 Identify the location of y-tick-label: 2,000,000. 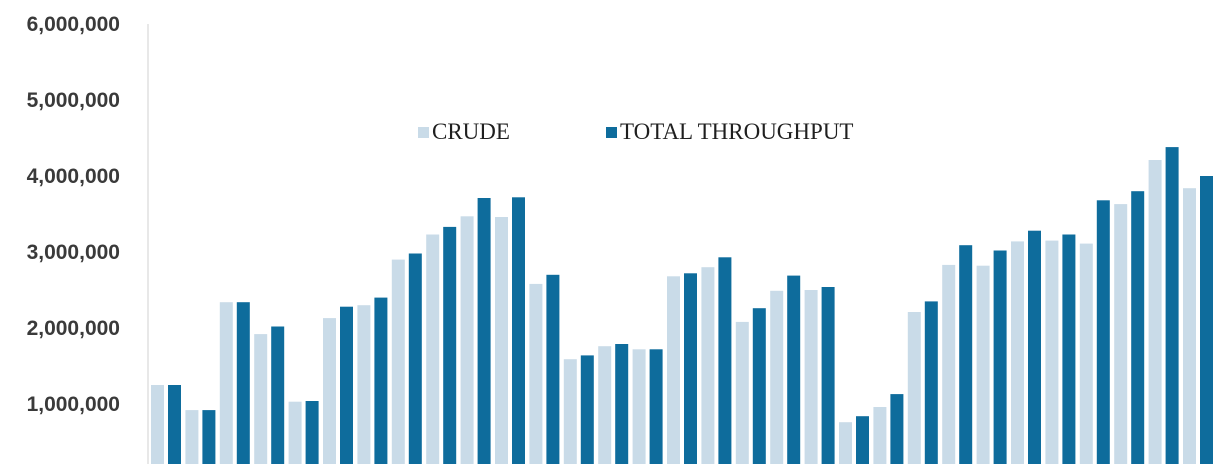
(73, 328).